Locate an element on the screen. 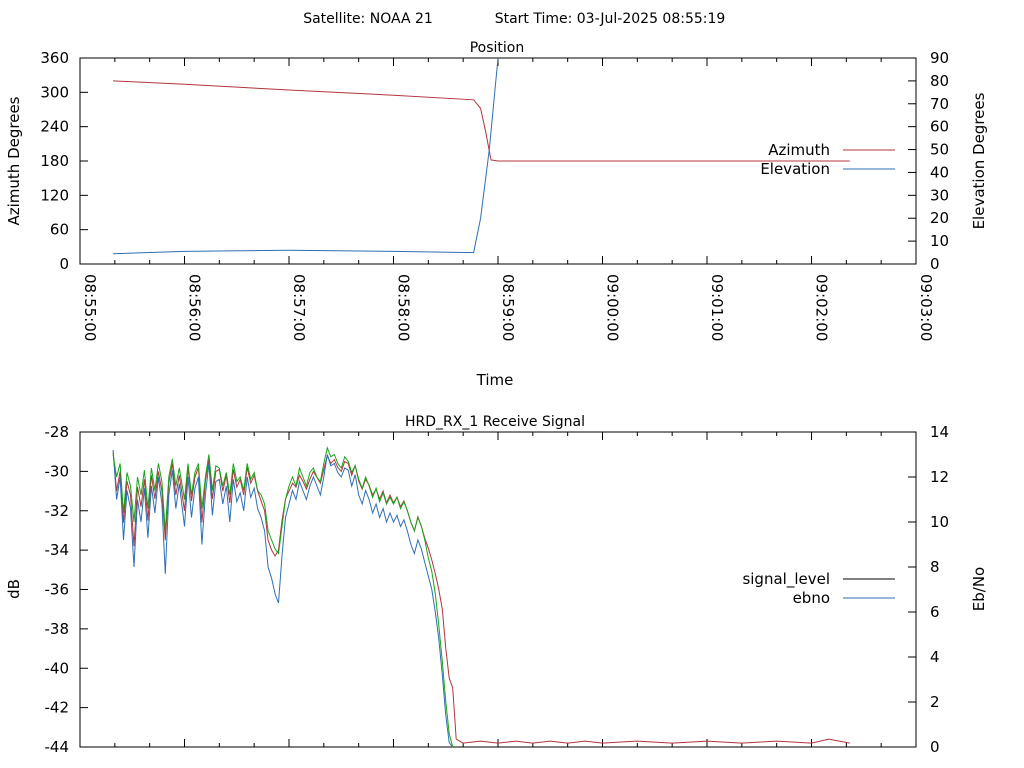 The height and width of the screenshot is (768, 1024). x-tick-label: 08:55:00 is located at coordinates (90, 307).